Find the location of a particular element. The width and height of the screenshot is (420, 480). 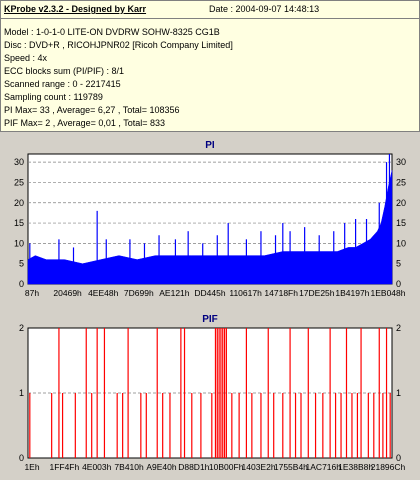

y-tick-label-left: 20 is located at coordinates (19, 203).